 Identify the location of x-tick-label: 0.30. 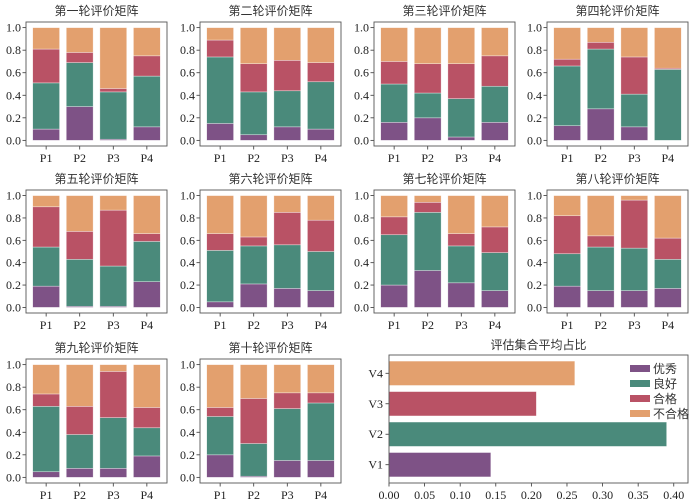
(602, 493).